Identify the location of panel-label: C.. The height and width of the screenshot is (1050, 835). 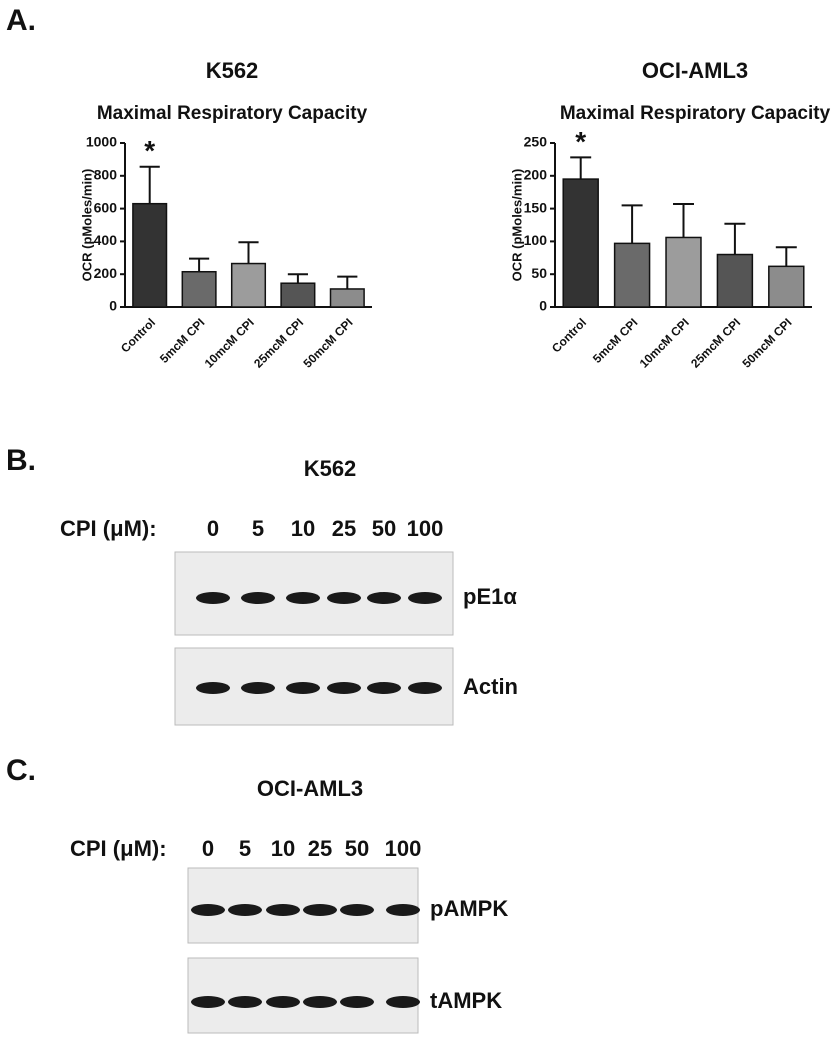
(21, 770).